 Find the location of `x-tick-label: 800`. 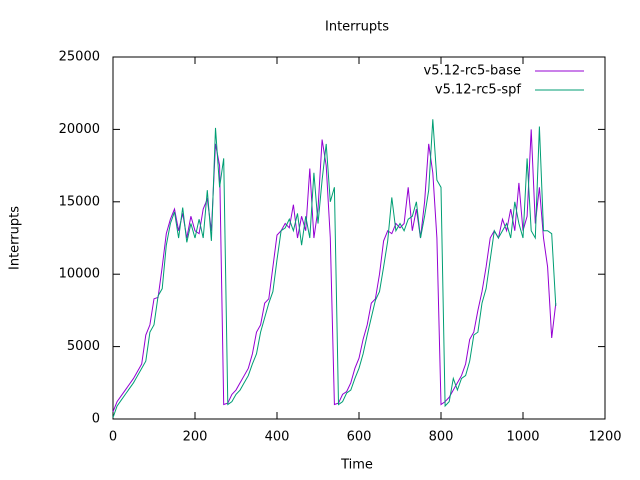

x-tick-label: 800 is located at coordinates (441, 437).